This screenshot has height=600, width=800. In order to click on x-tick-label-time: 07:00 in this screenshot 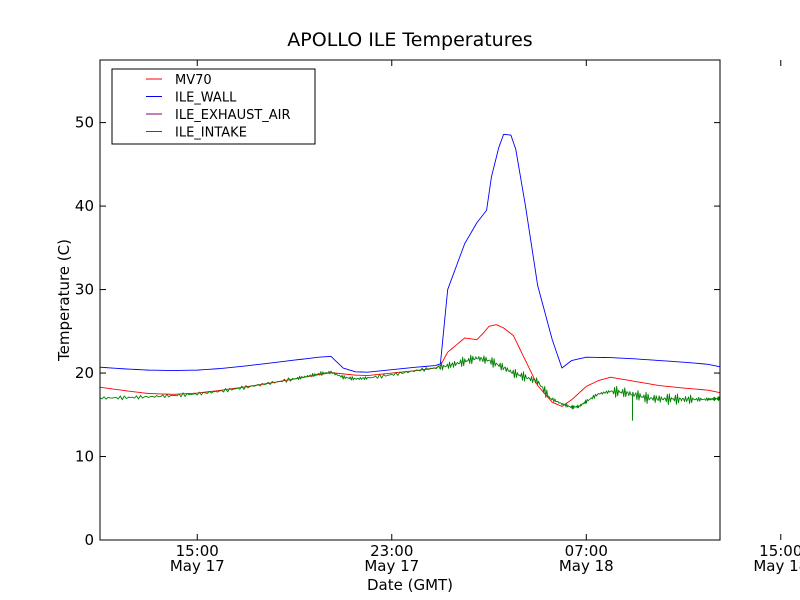, I will do `click(586, 551)`.